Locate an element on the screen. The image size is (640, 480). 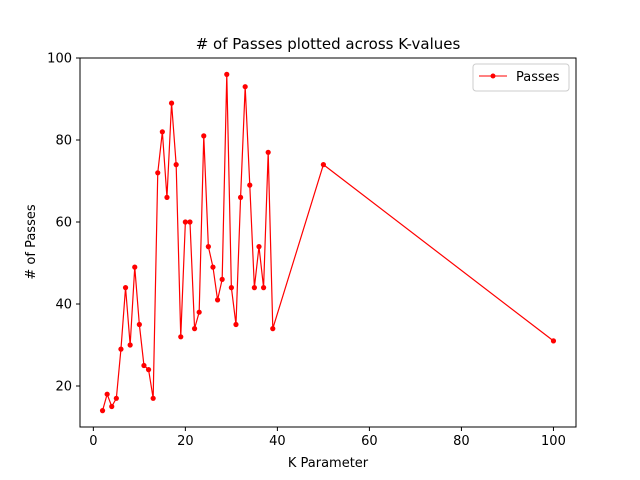
y-axis: 20 40 60 80 100 is located at coordinates (63, 223).